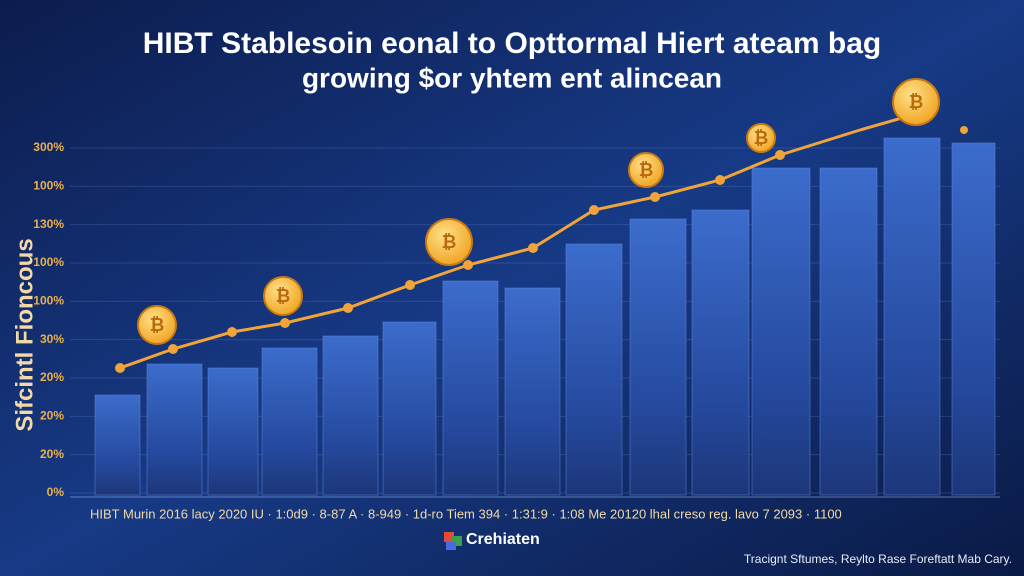  I want to click on y-tick-label: 0%, so click(56, 492).